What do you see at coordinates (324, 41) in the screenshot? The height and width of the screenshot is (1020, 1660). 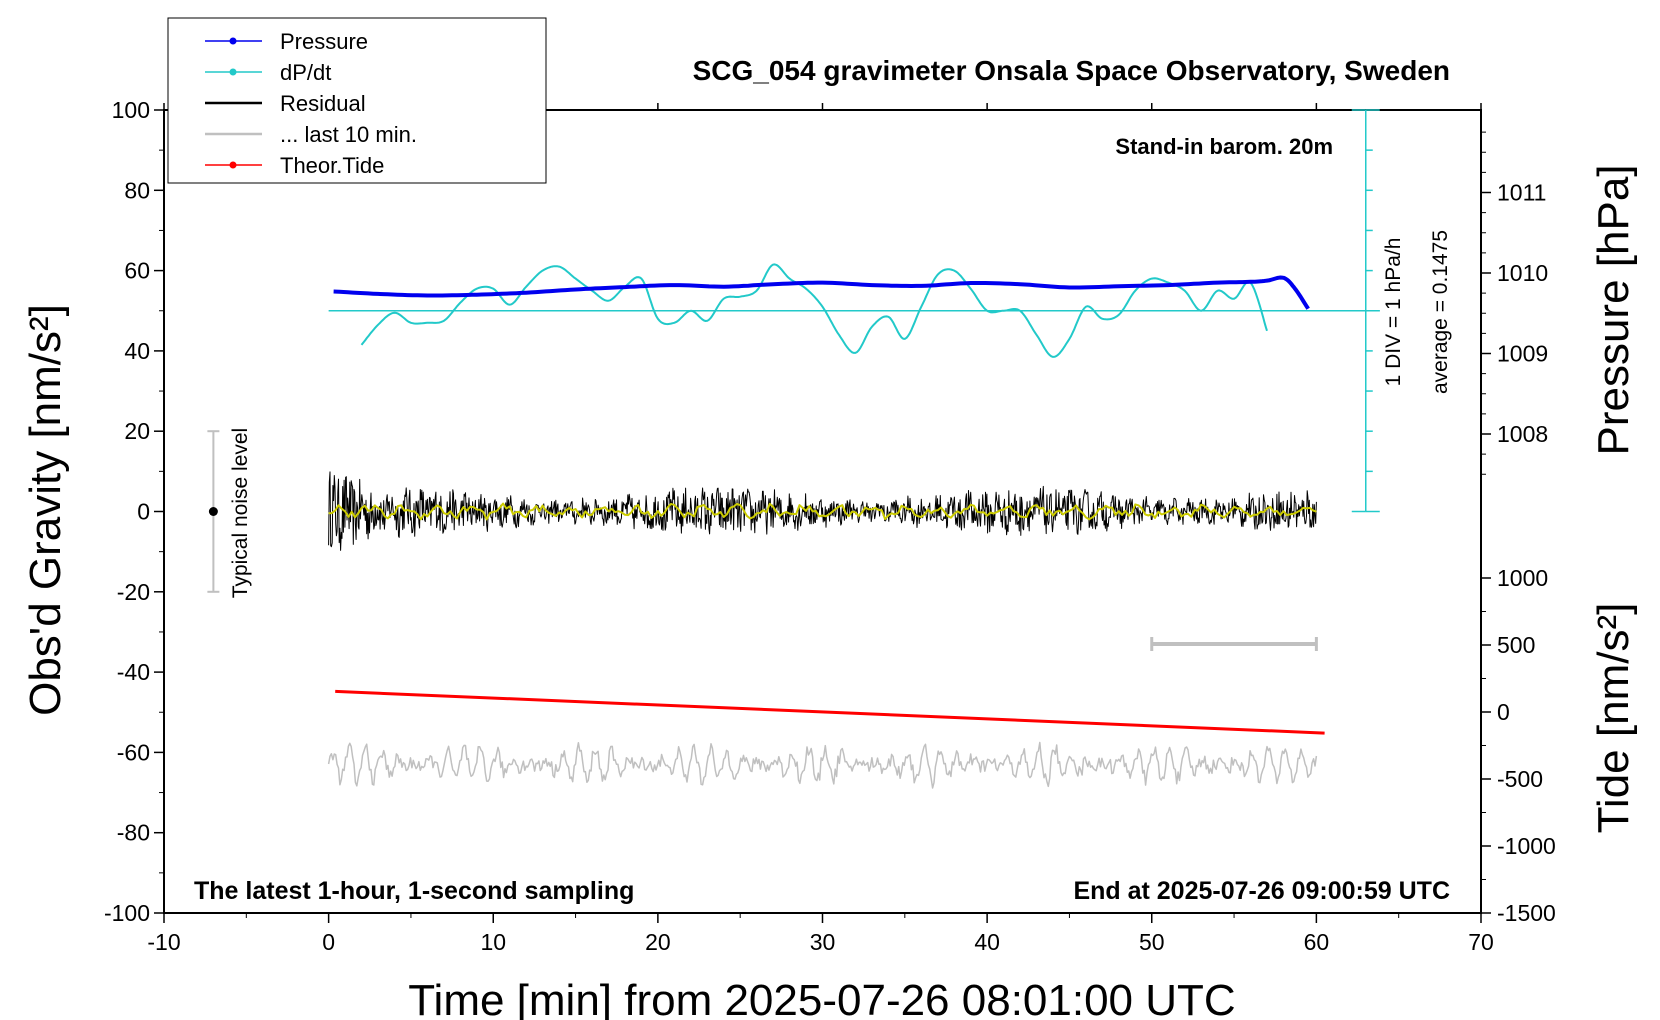 I see `legend-entry: Pressure` at bounding box center [324, 41].